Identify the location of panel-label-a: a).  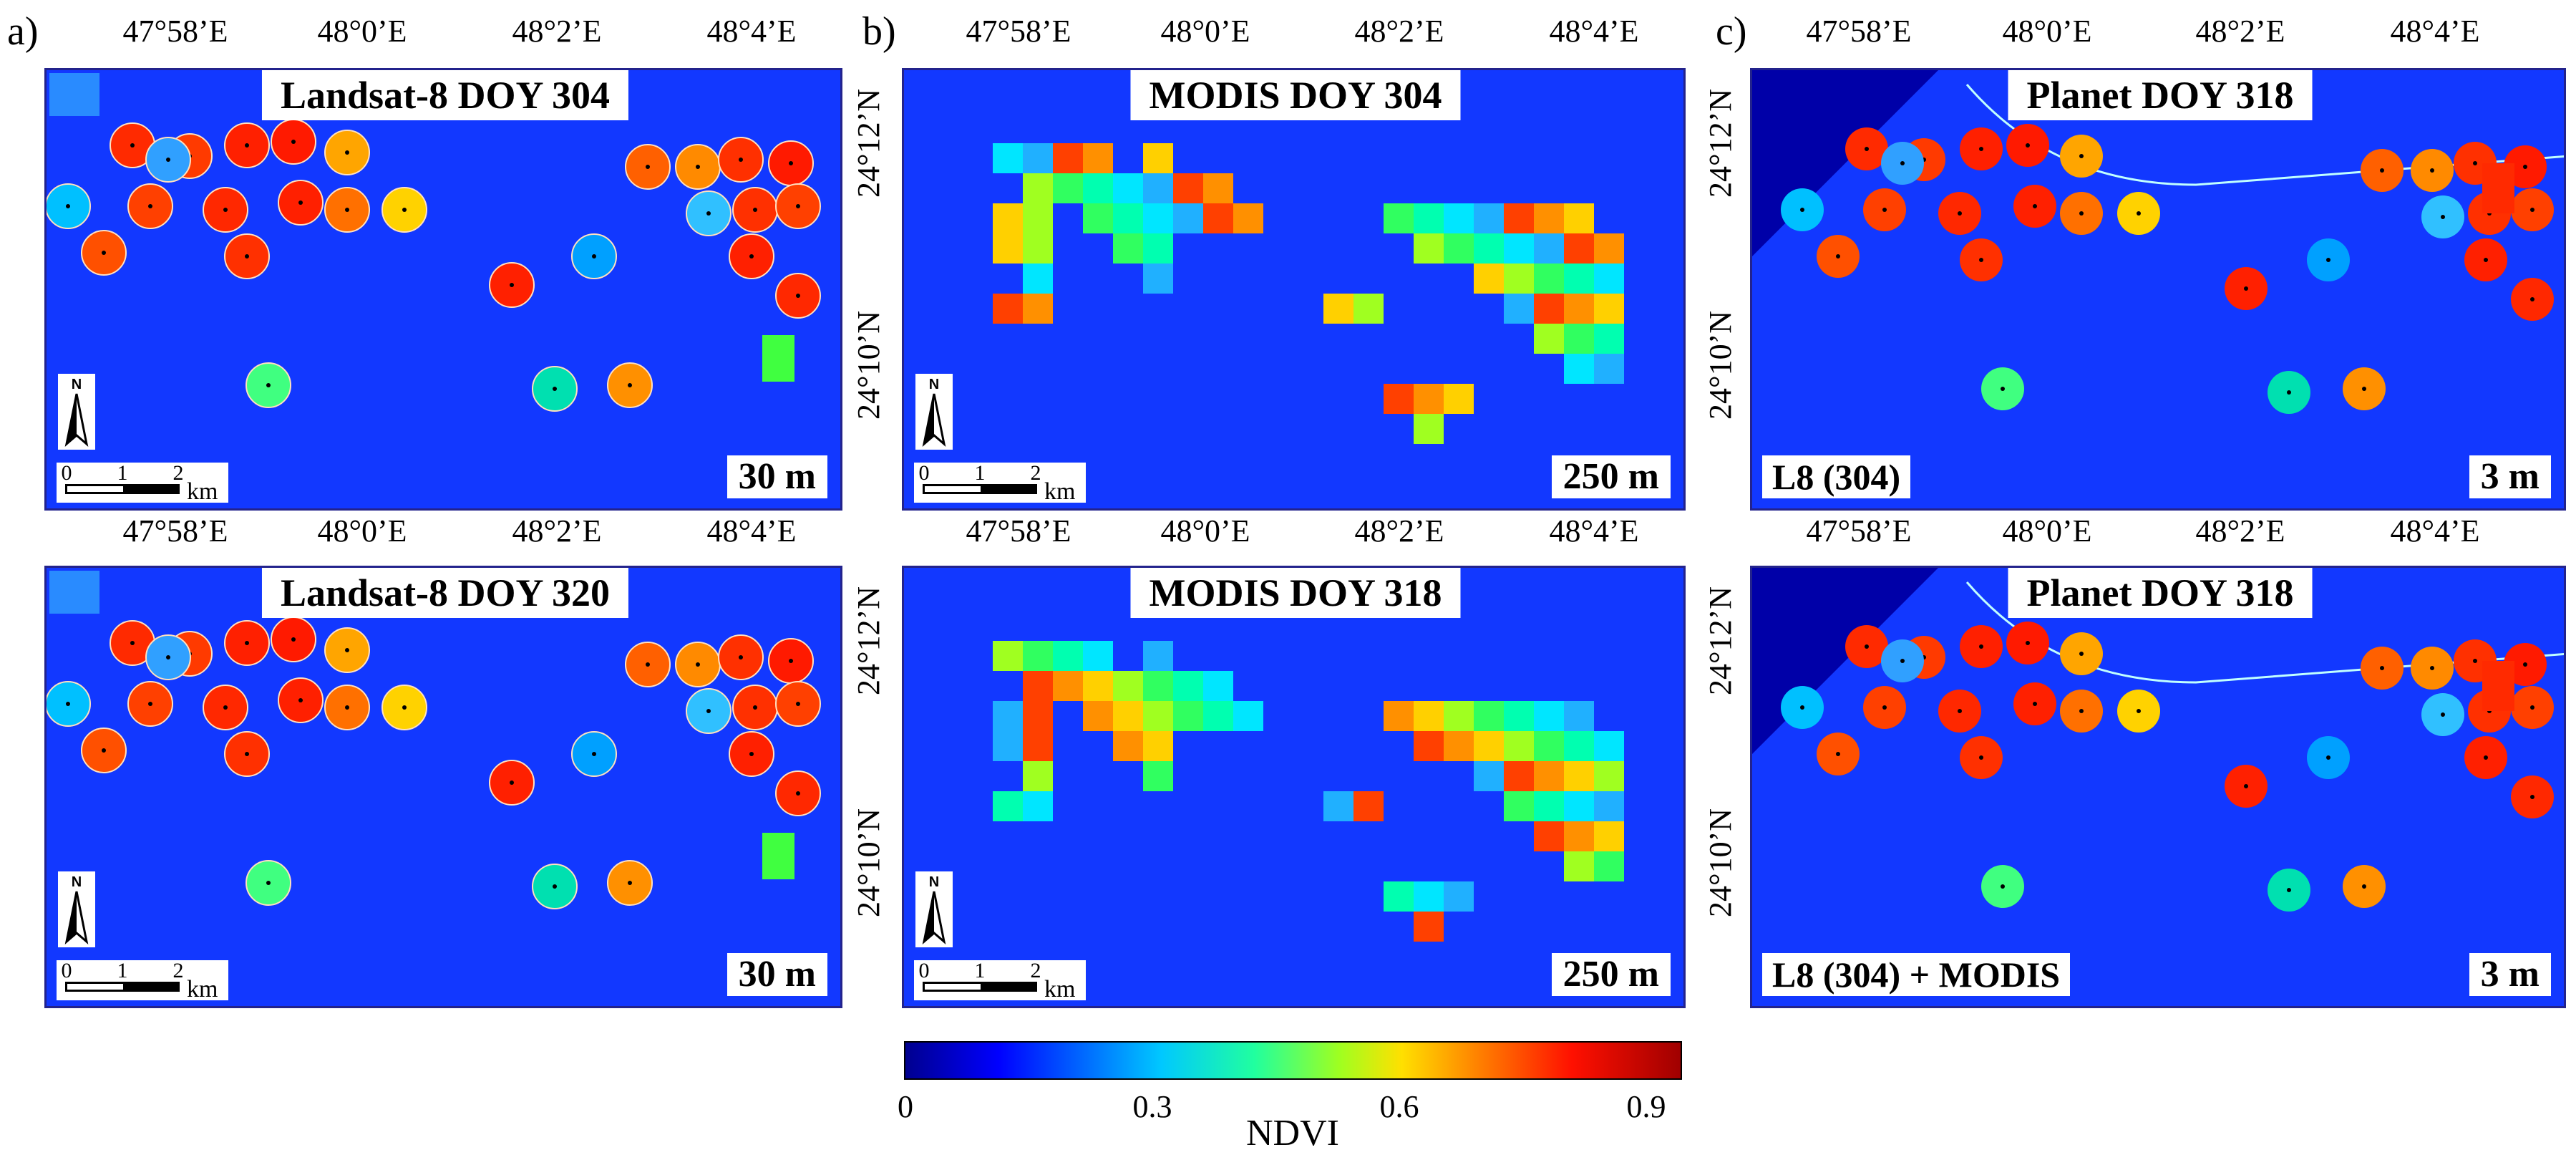
(23, 31).